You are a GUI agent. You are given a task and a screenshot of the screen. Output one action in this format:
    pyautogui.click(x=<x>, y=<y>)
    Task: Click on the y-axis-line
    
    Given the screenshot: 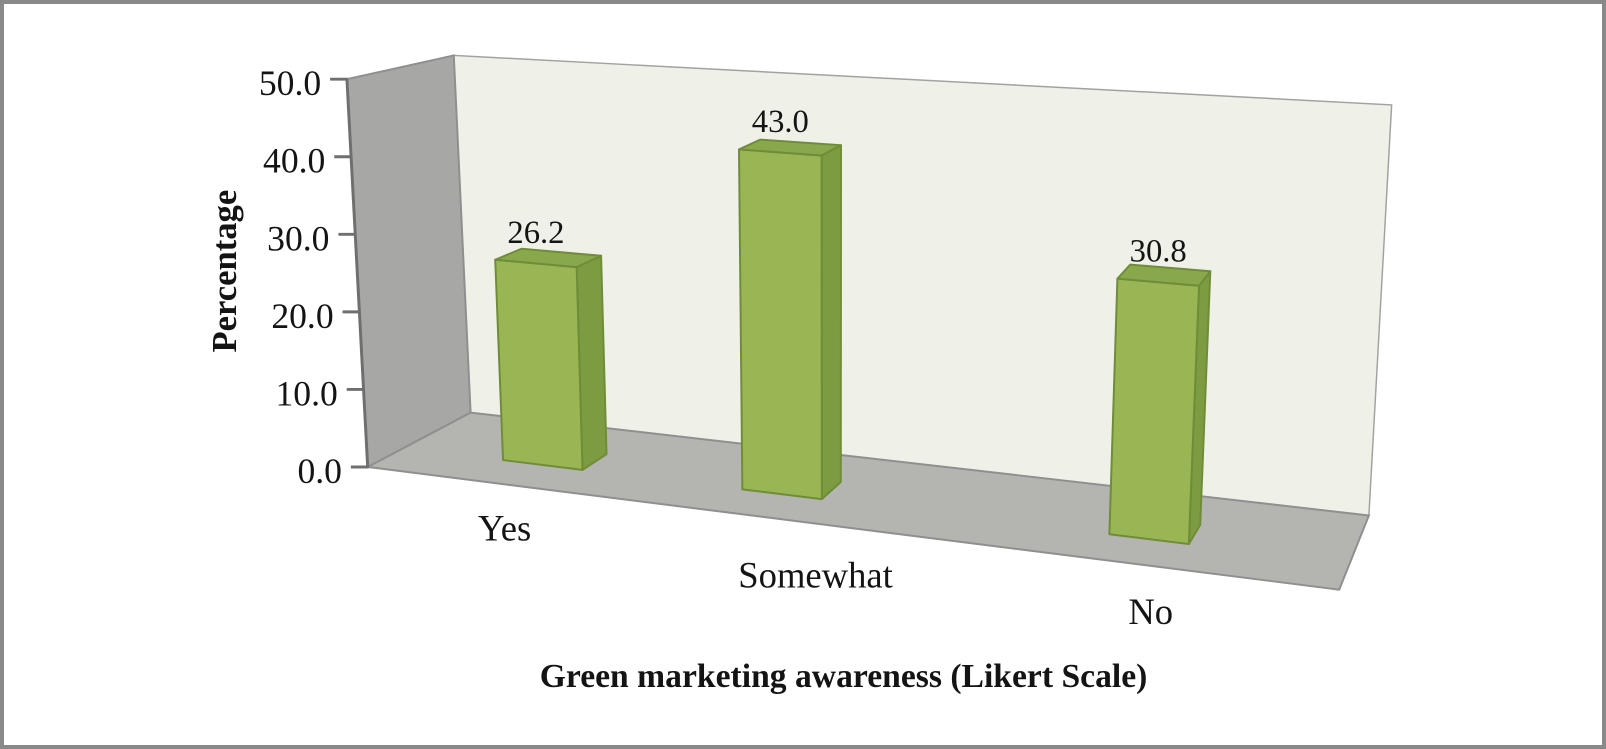 What is the action you would take?
    pyautogui.click(x=357, y=273)
    